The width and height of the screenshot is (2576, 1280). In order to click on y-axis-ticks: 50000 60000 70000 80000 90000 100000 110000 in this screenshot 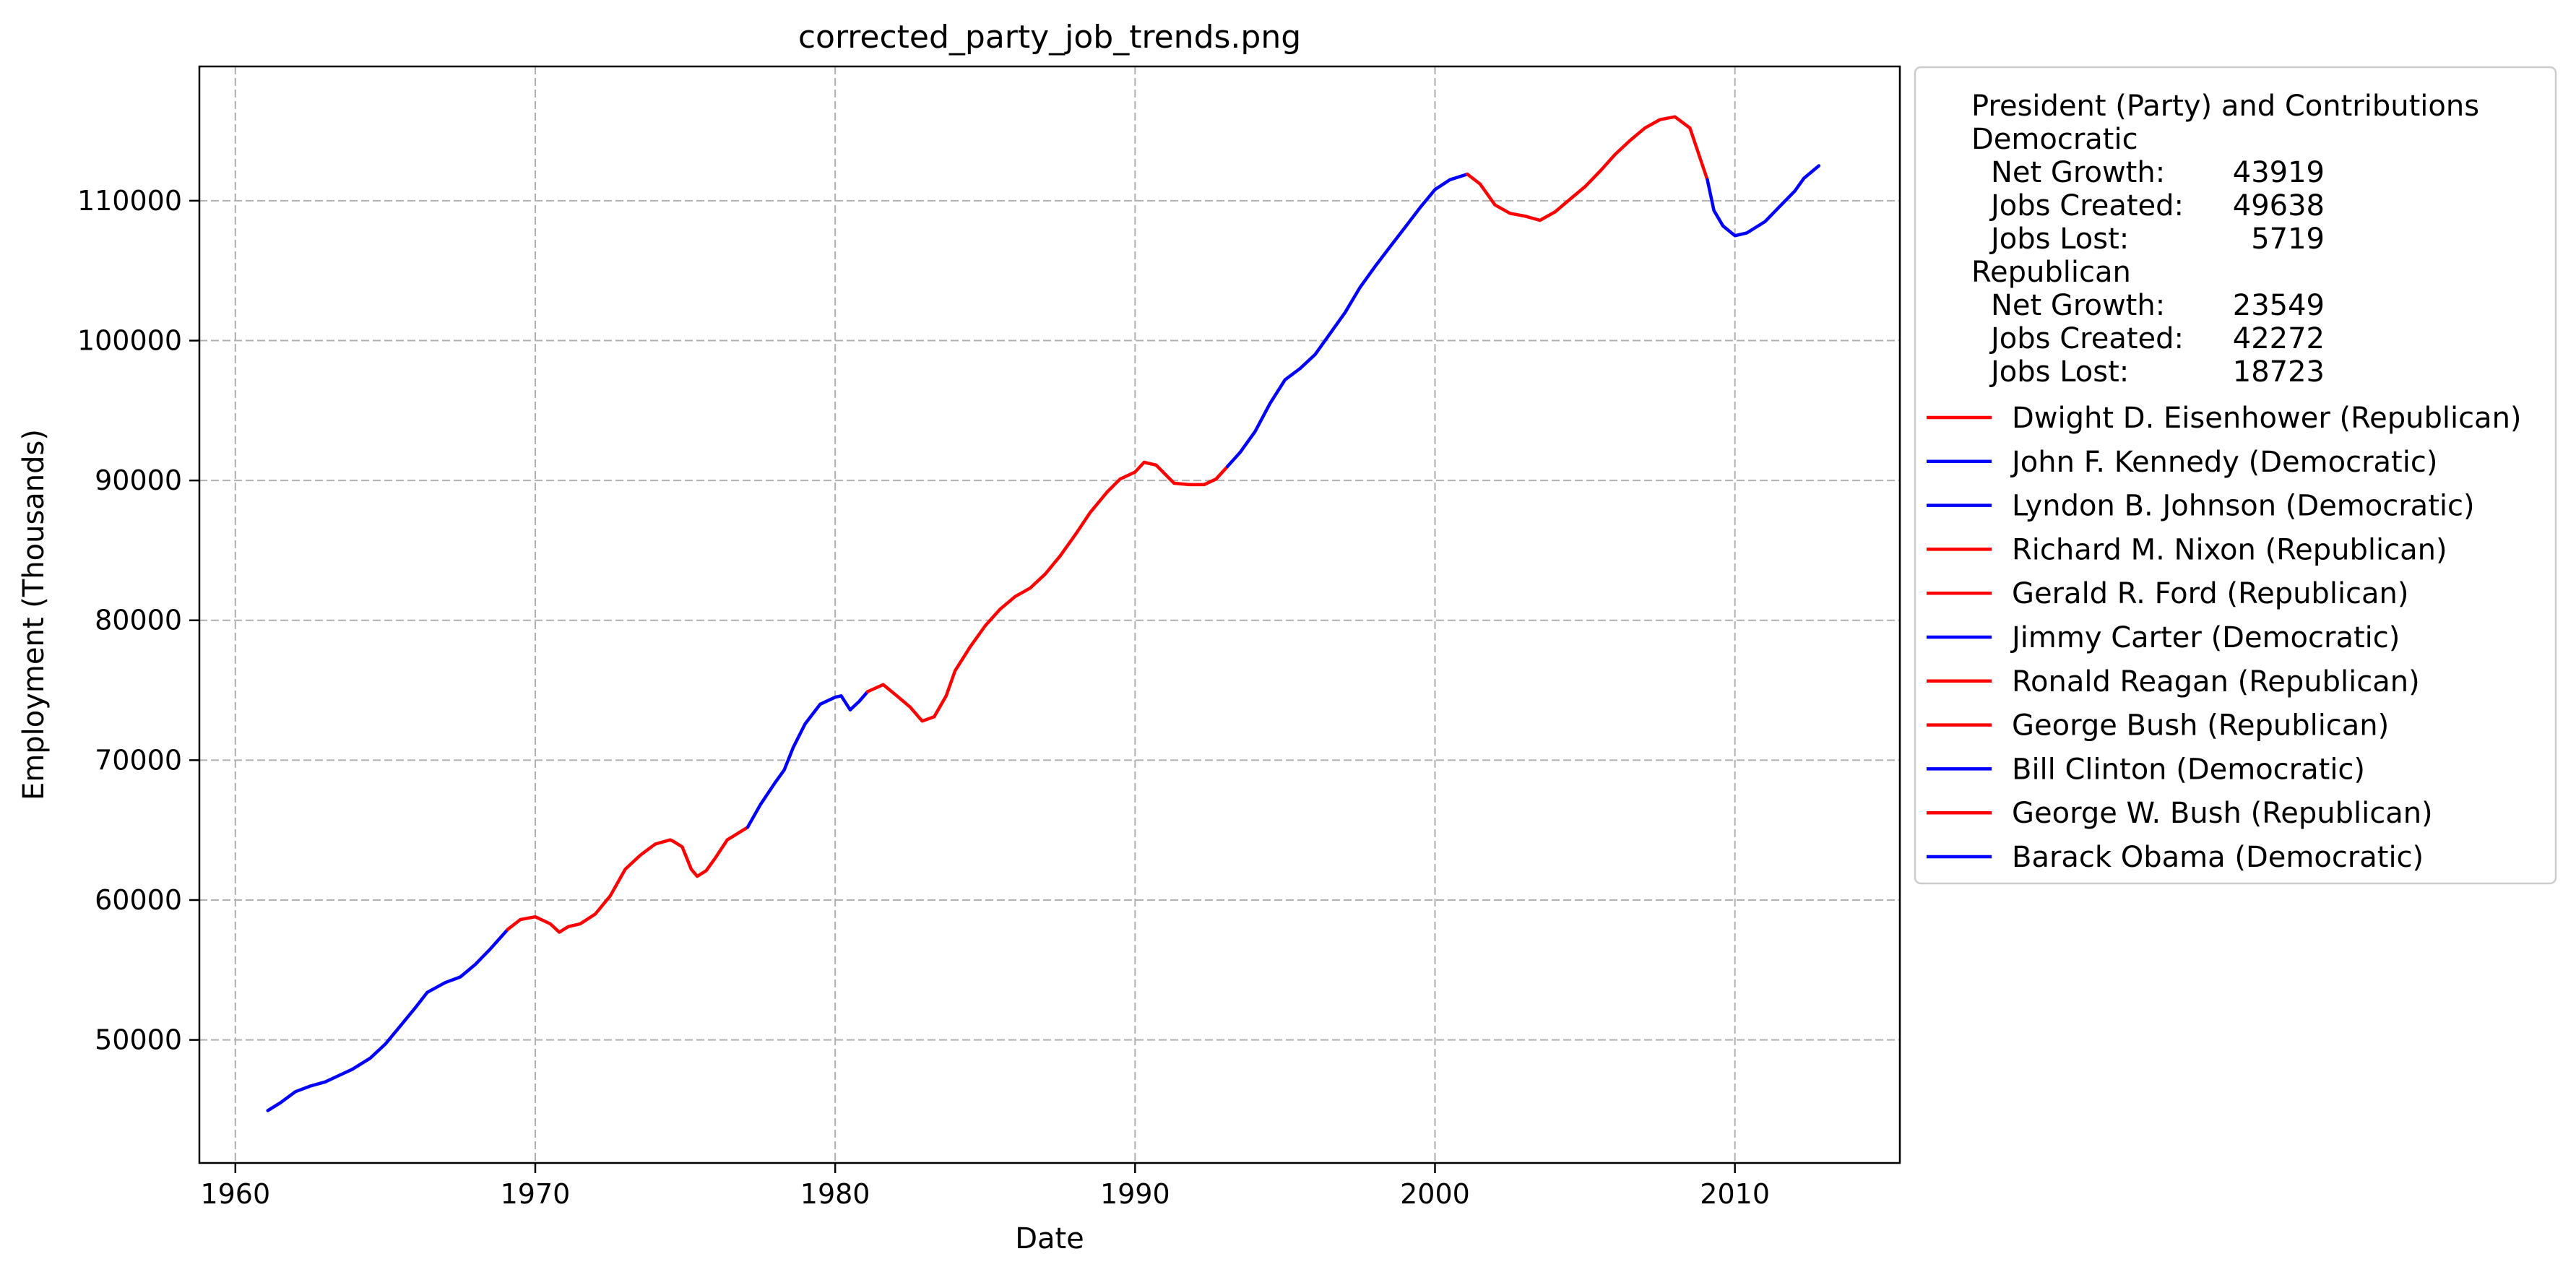, I will do `click(138, 620)`.